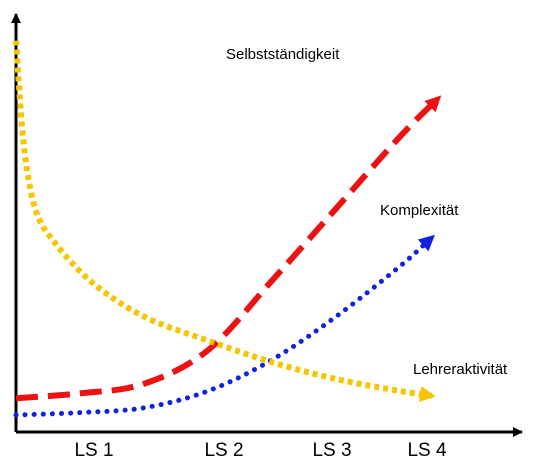 This screenshot has height=464, width=546. Describe the element at coordinates (331, 450) in the screenshot. I see `x-tick-label: LS 3` at that location.